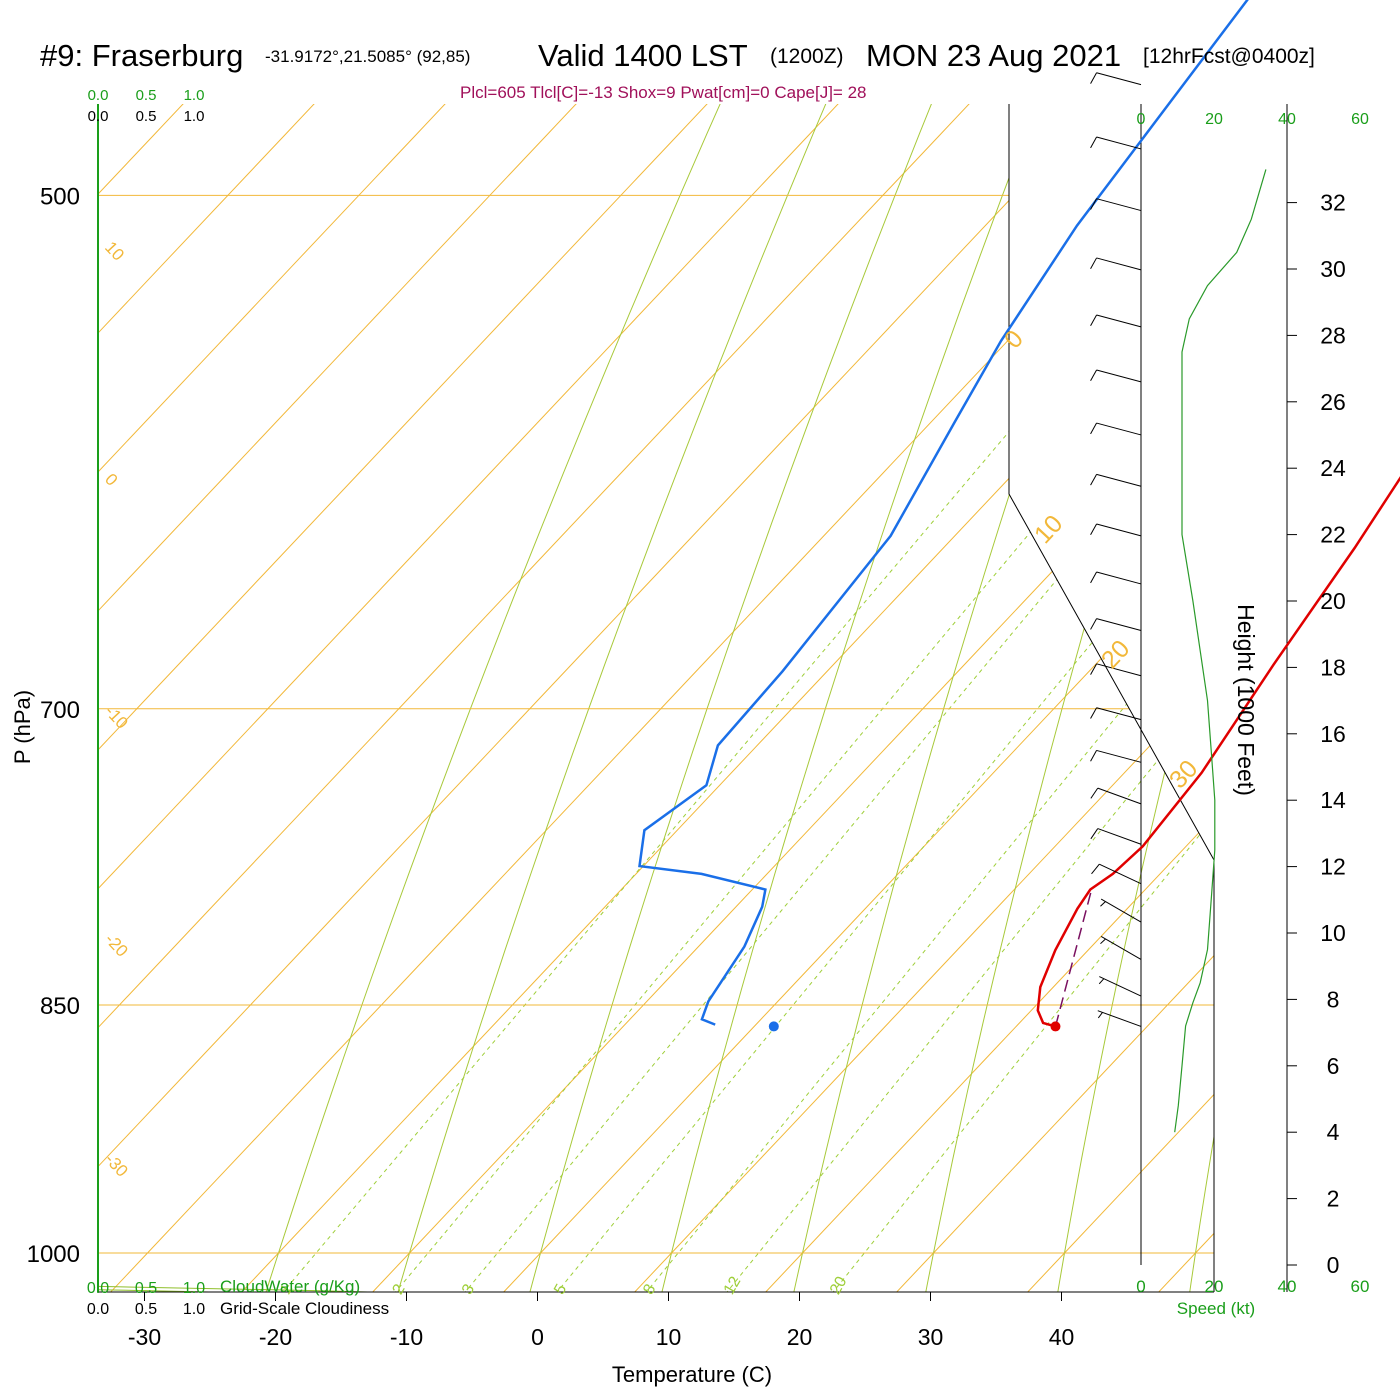 The image size is (1400, 1400). Describe the element at coordinates (194, 116) in the screenshot. I see `cloudiness-tick-top: 1.0` at that location.